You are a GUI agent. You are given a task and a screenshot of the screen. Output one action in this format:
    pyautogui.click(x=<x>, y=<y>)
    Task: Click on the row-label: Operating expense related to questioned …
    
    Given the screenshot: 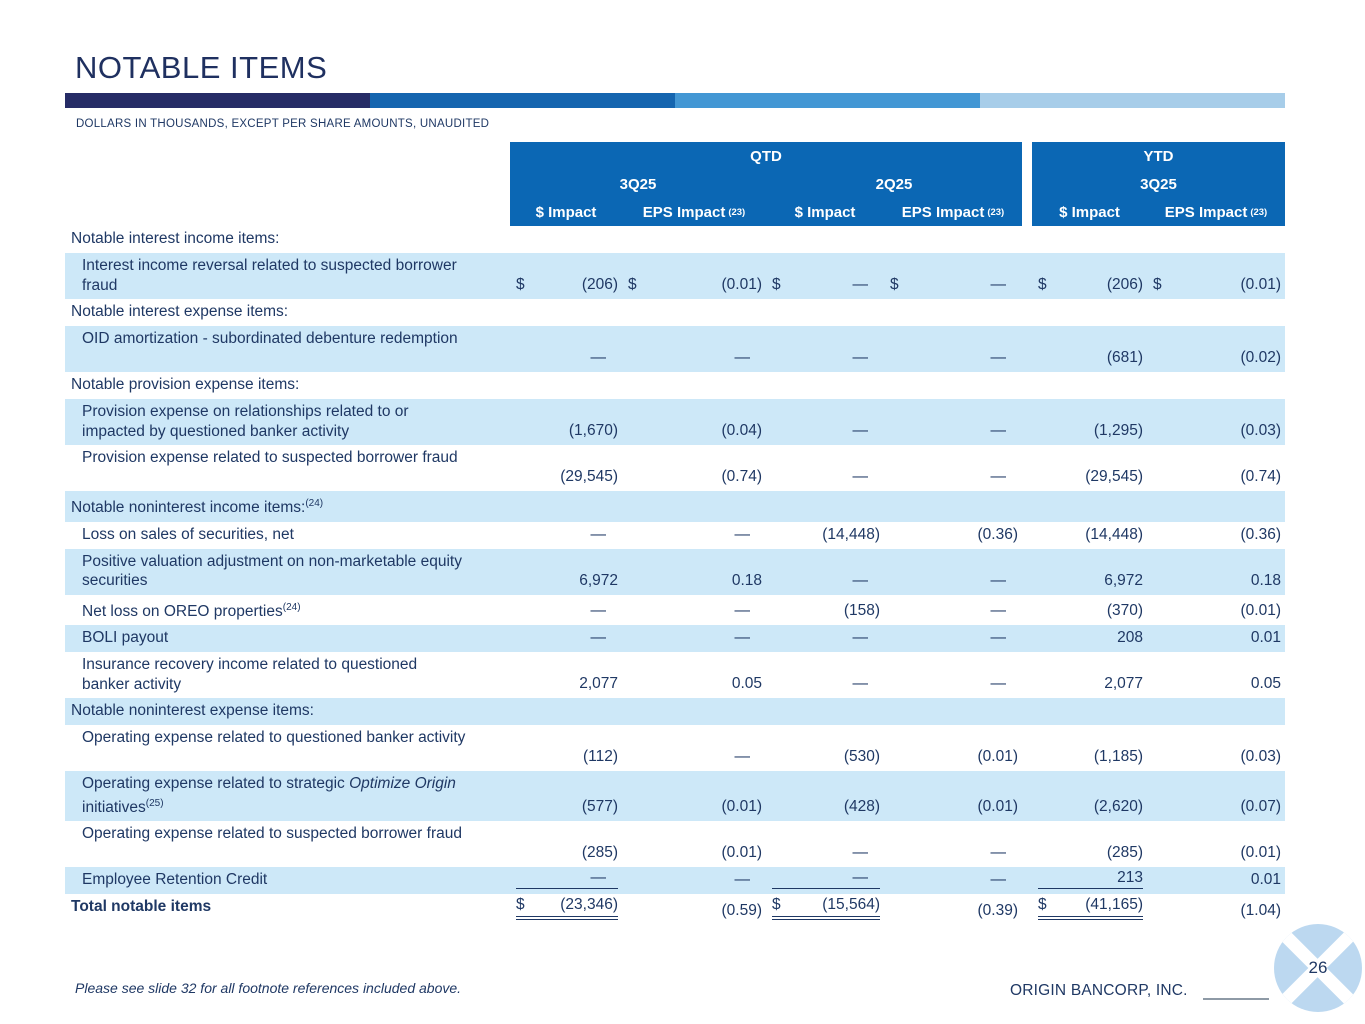 What is the action you would take?
    pyautogui.click(x=274, y=738)
    